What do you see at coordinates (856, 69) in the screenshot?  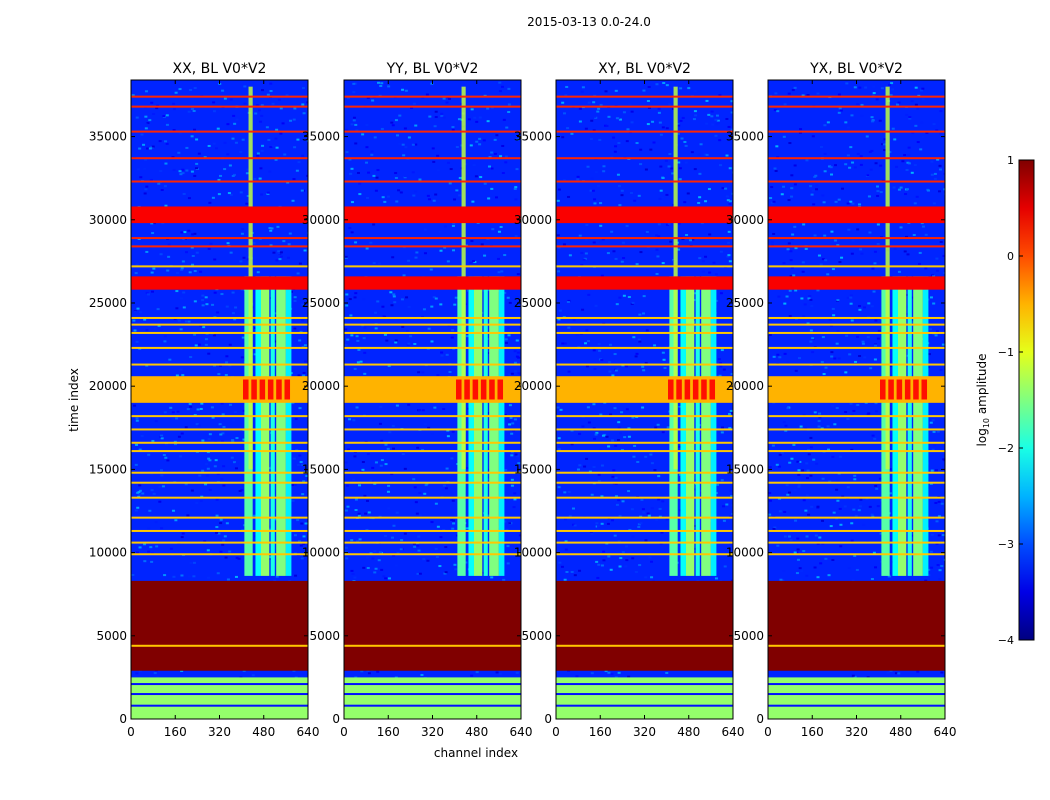 I see `panel-title: YX, BL V0*V2` at bounding box center [856, 69].